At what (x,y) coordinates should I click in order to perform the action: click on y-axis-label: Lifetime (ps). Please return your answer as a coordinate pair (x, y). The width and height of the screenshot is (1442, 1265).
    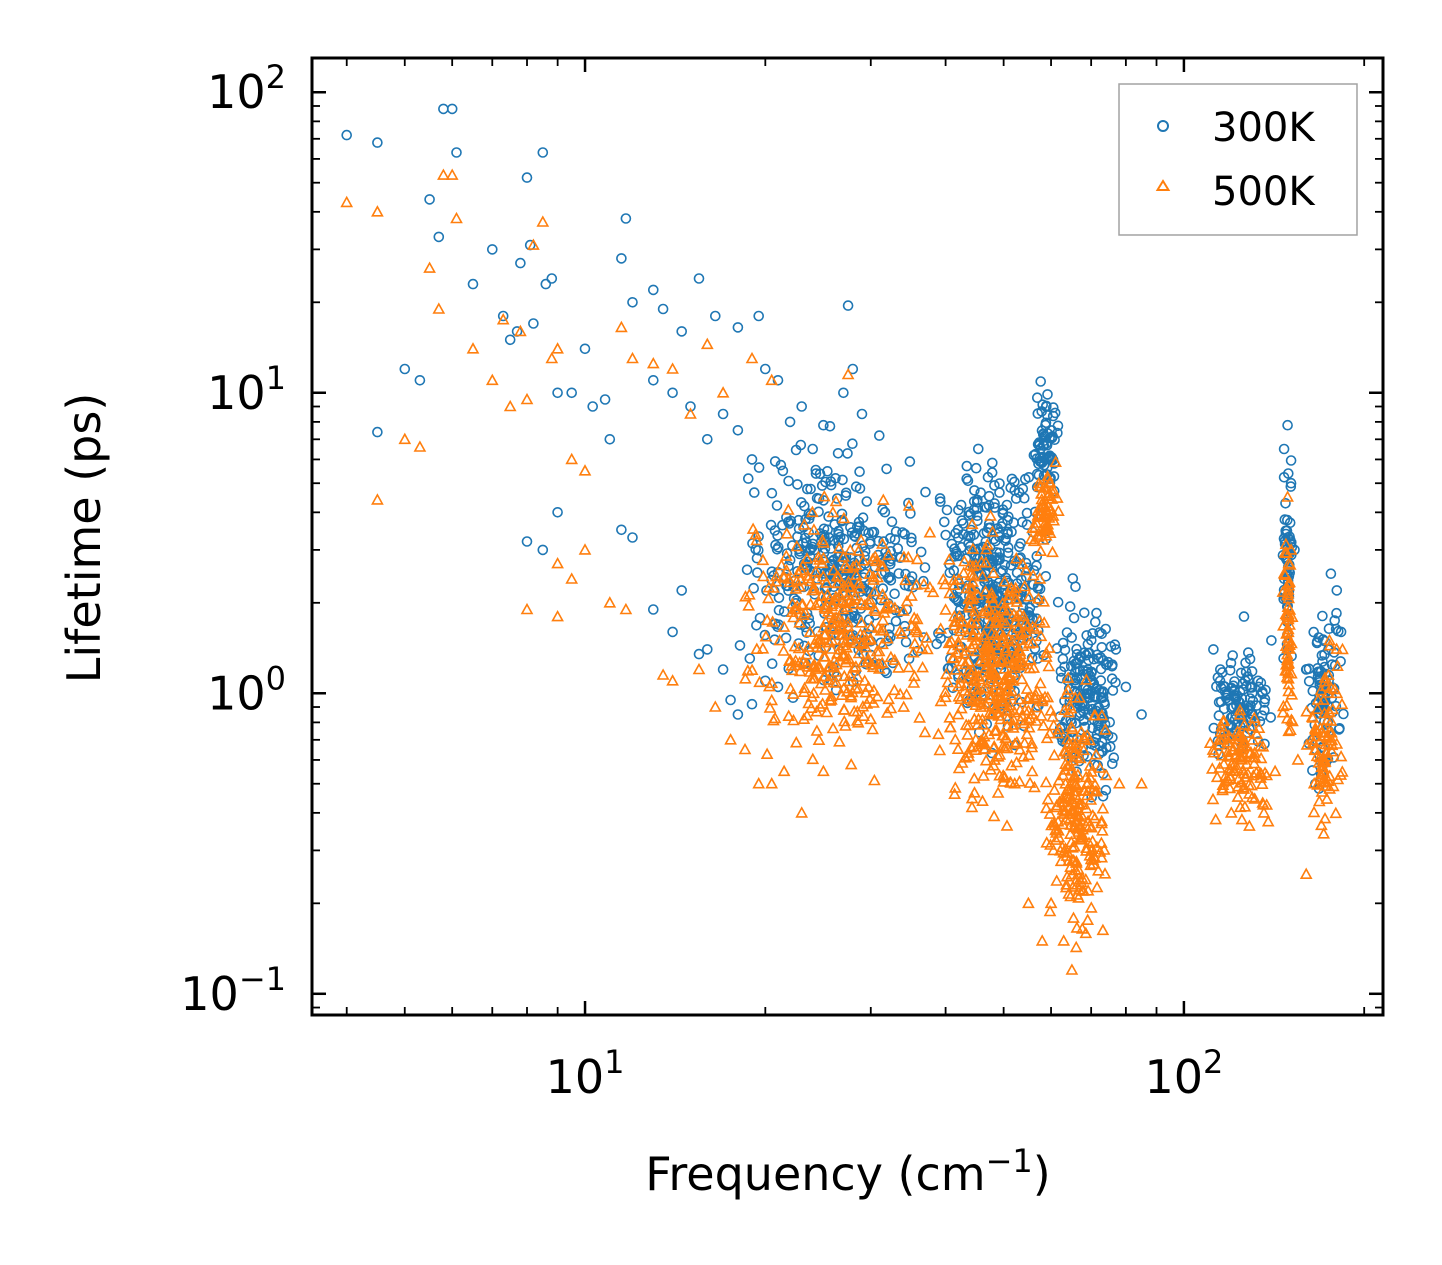
    Looking at the image, I should click on (84, 538).